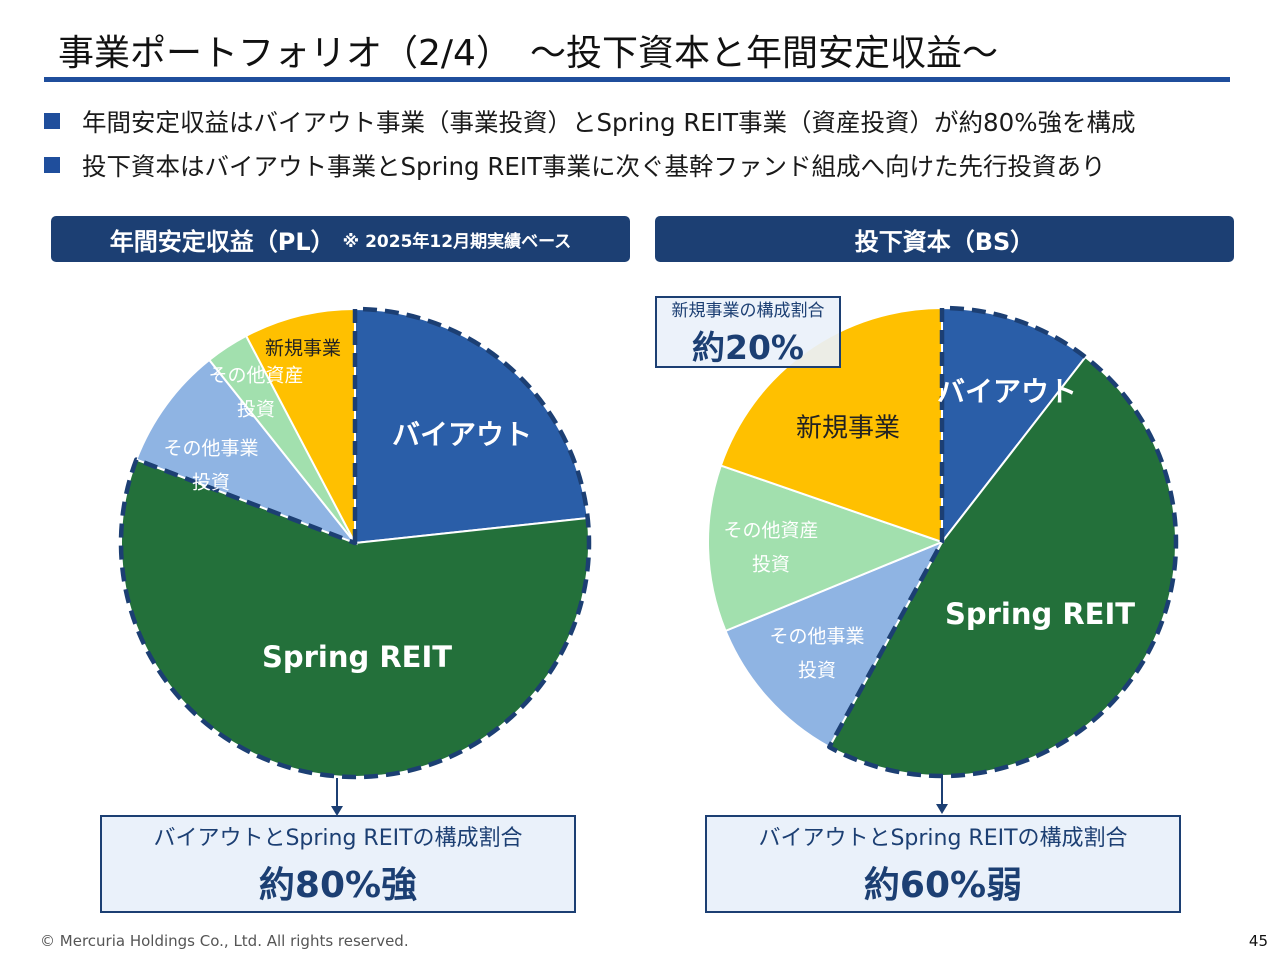  Describe the element at coordinates (943, 885) in the screenshot. I see `right-callout-value: 約60%弱` at that location.